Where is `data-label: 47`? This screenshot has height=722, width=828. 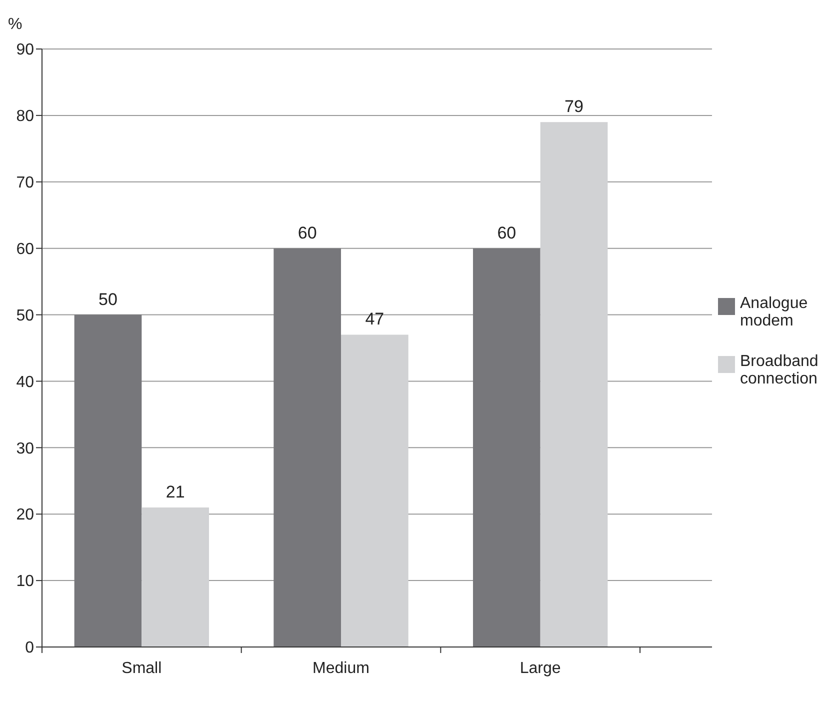 data-label: 47 is located at coordinates (374, 319).